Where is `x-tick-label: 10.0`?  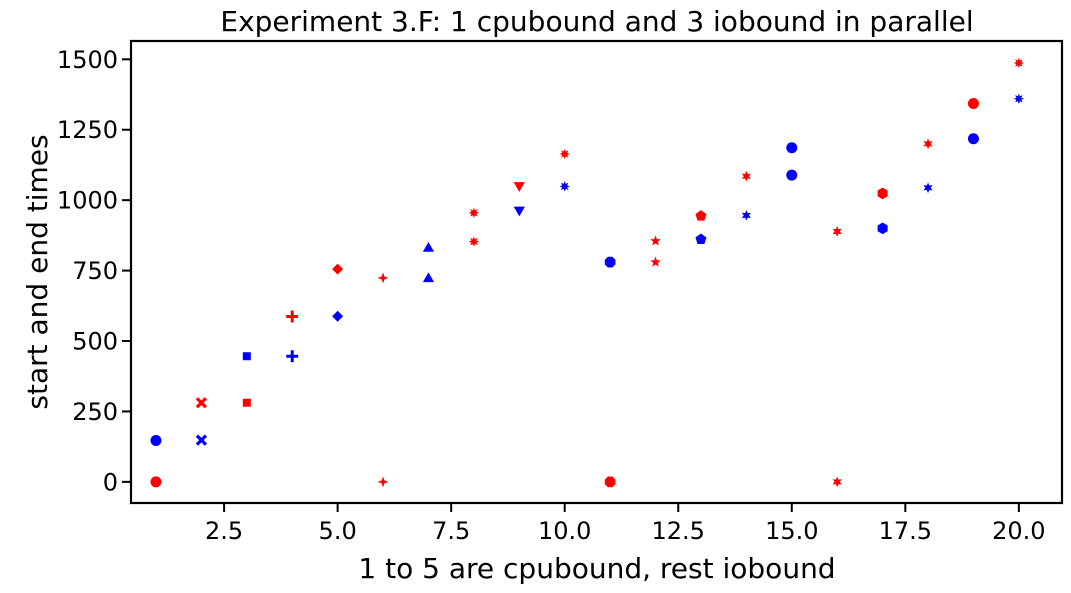
x-tick-label: 10.0 is located at coordinates (564, 531).